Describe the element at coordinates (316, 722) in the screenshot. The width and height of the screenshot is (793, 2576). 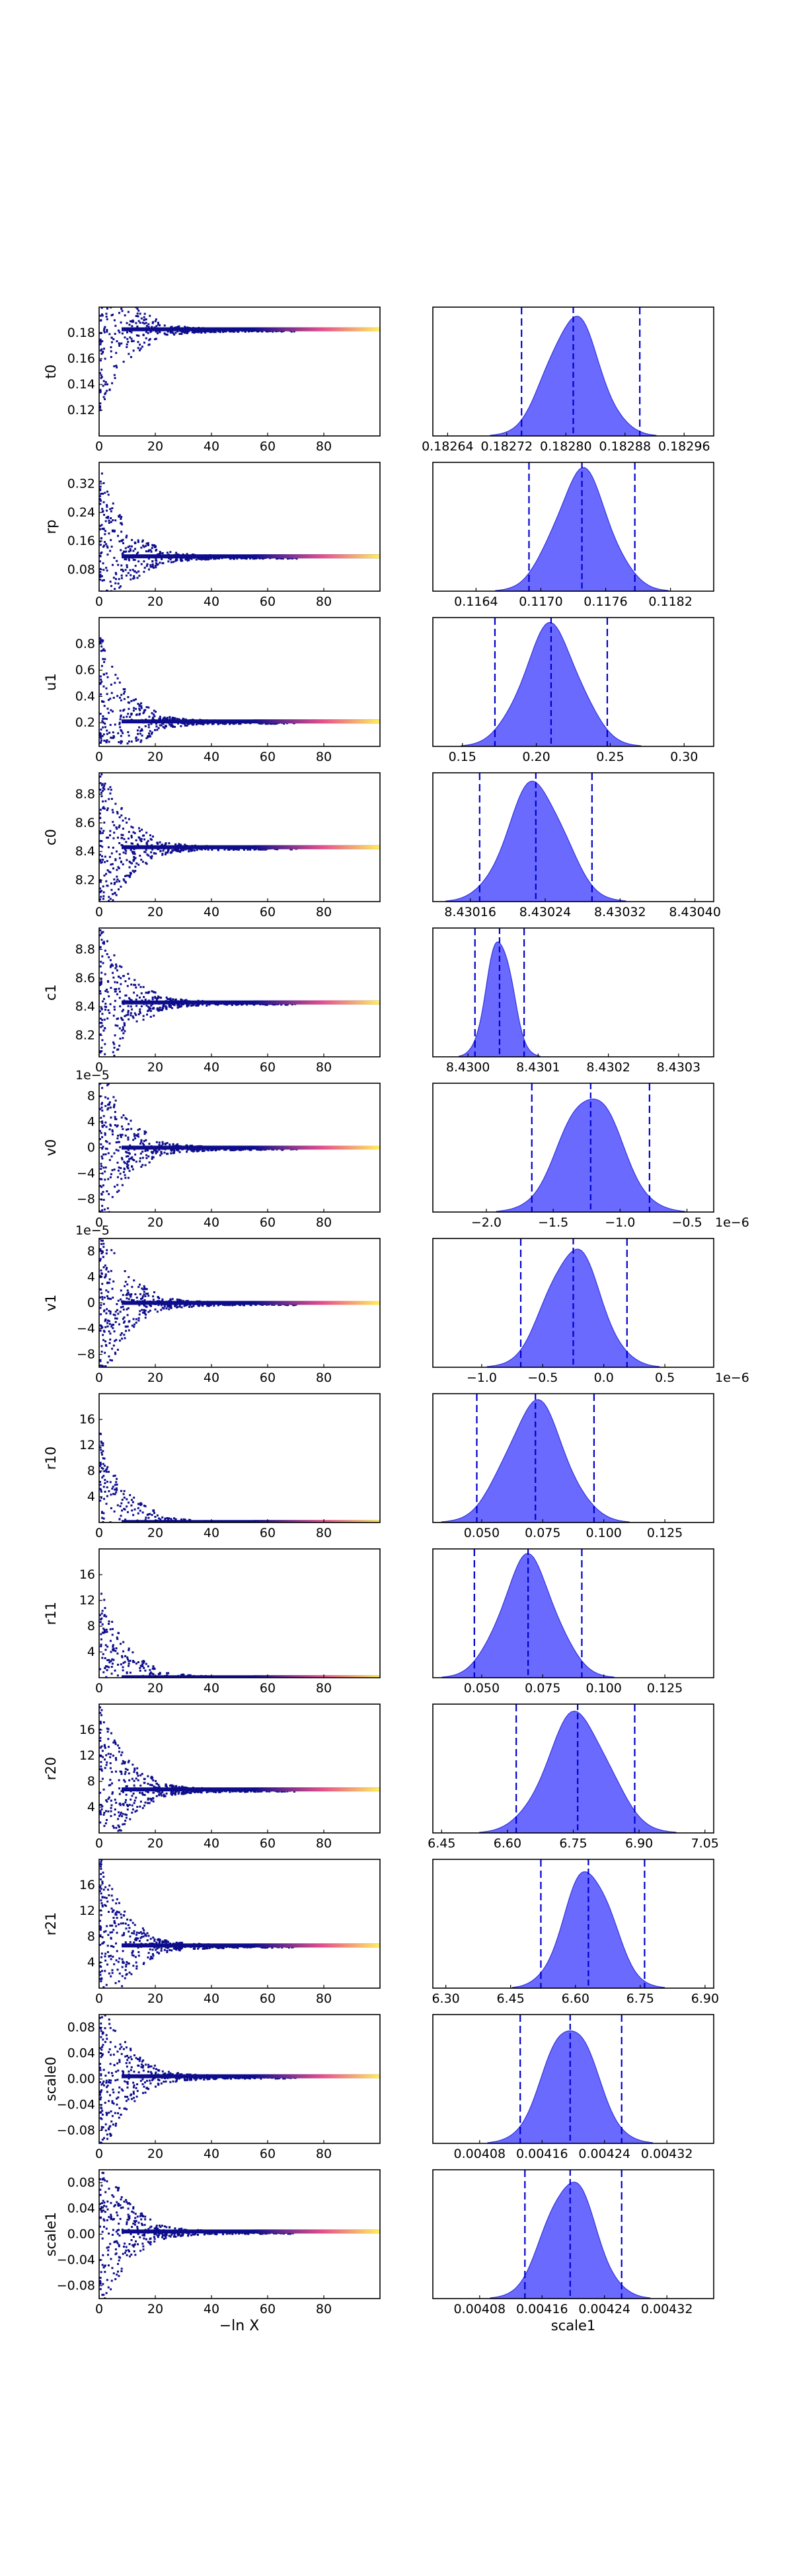
I see `trace-hot-band` at that location.